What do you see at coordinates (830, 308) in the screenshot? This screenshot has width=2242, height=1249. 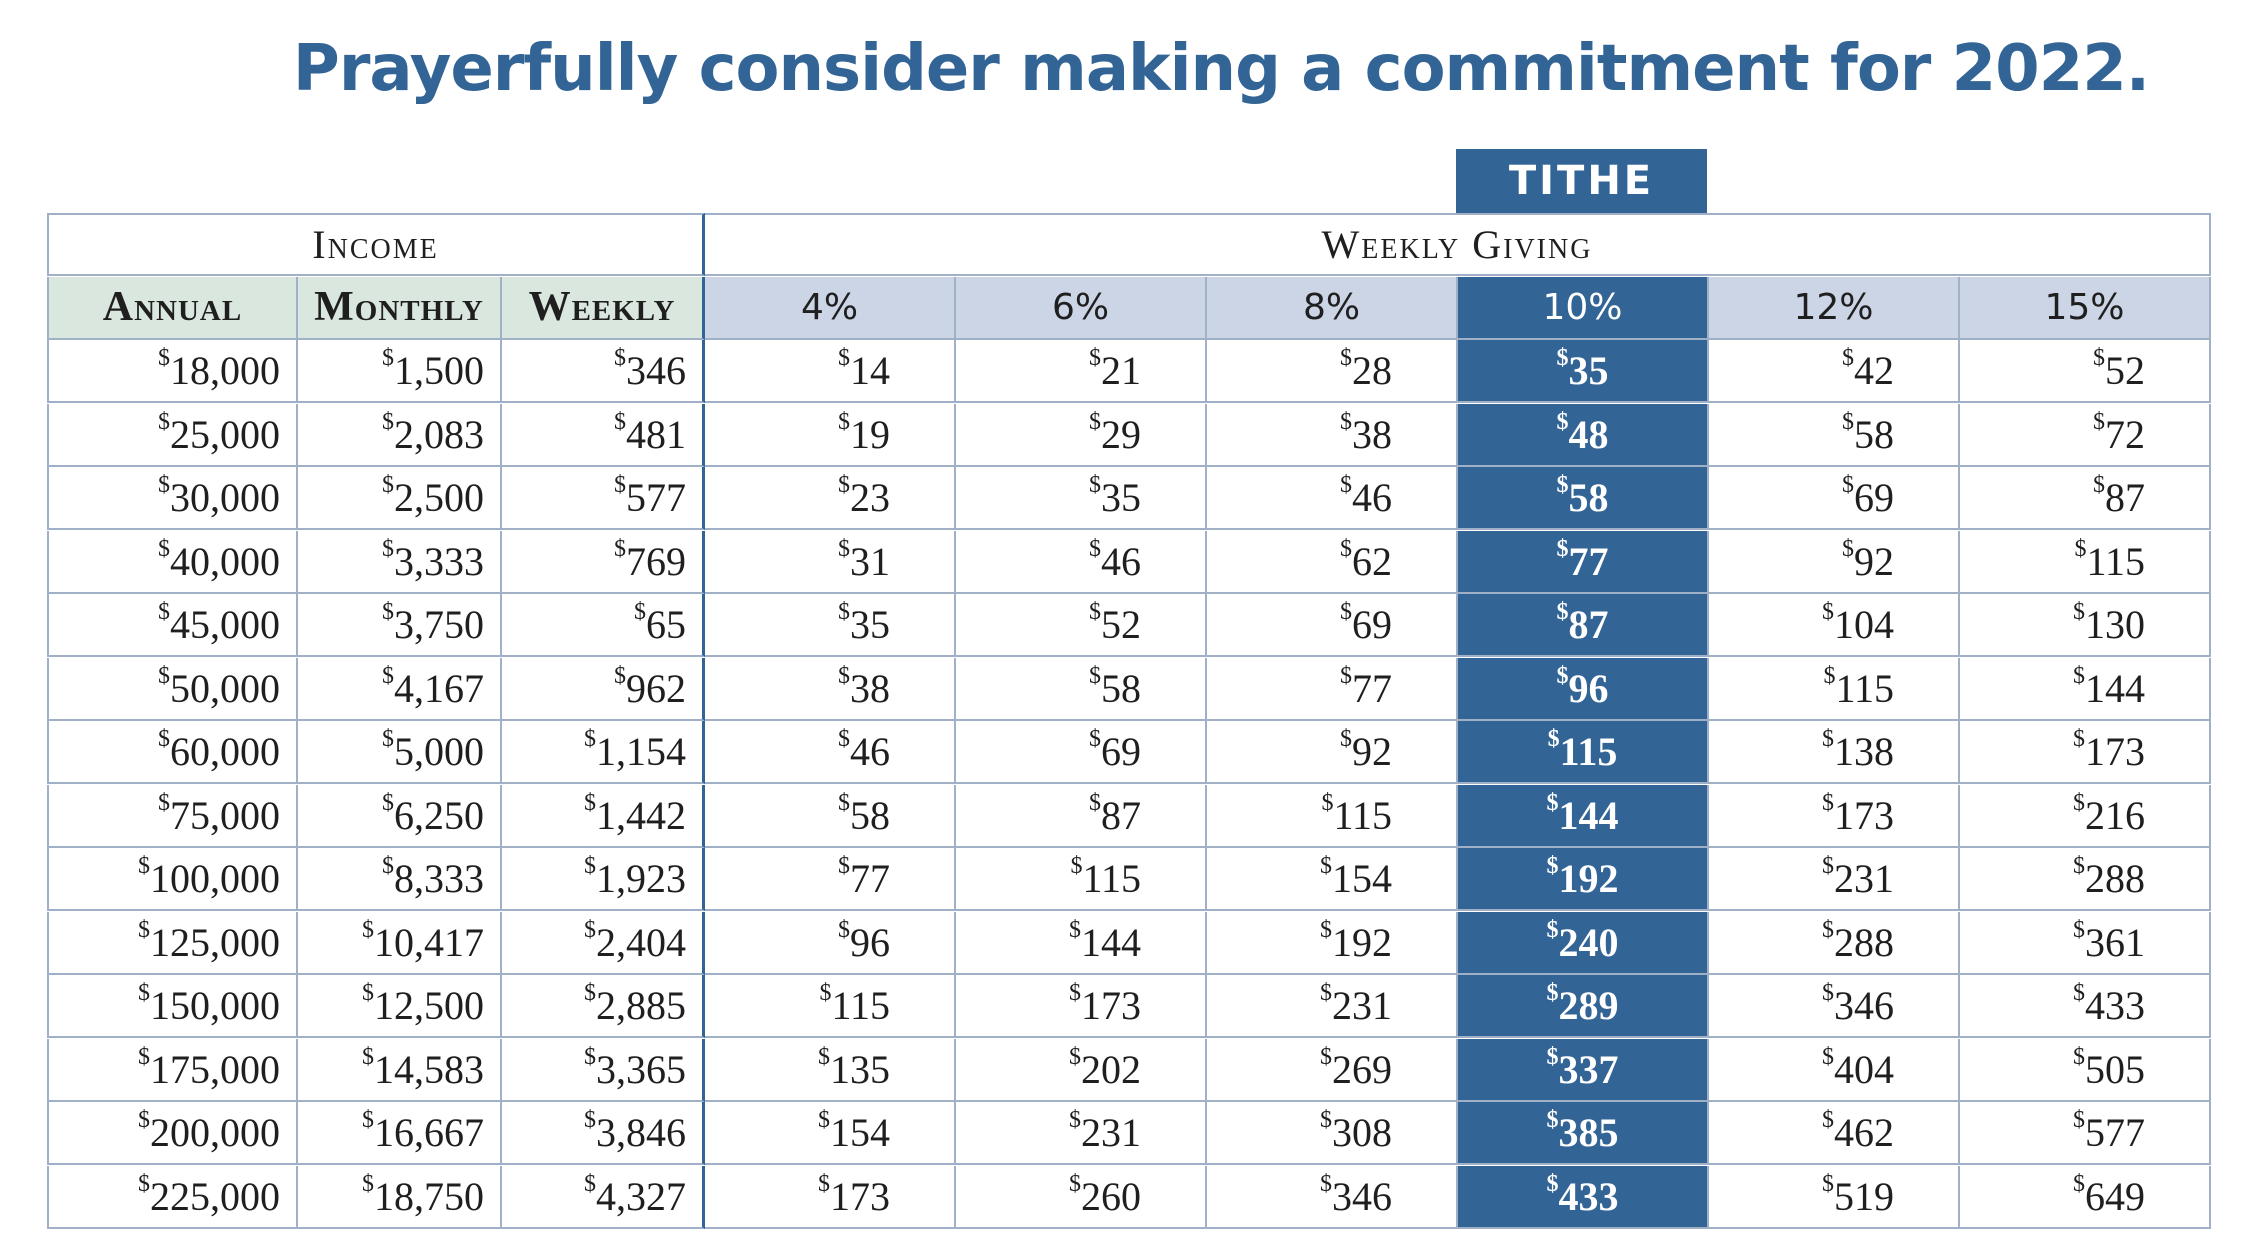 I see `percent-column-header: 4%` at bounding box center [830, 308].